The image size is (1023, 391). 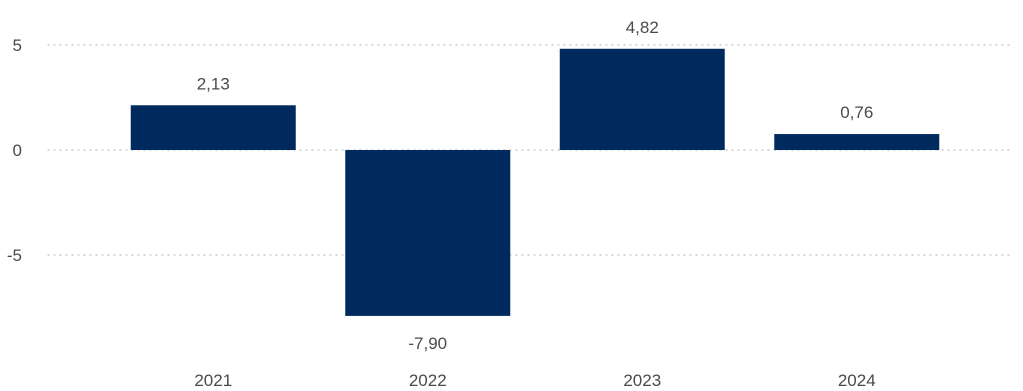 I want to click on x-axis-categories: 2021 2022 2023 2024, so click(x=534, y=380).